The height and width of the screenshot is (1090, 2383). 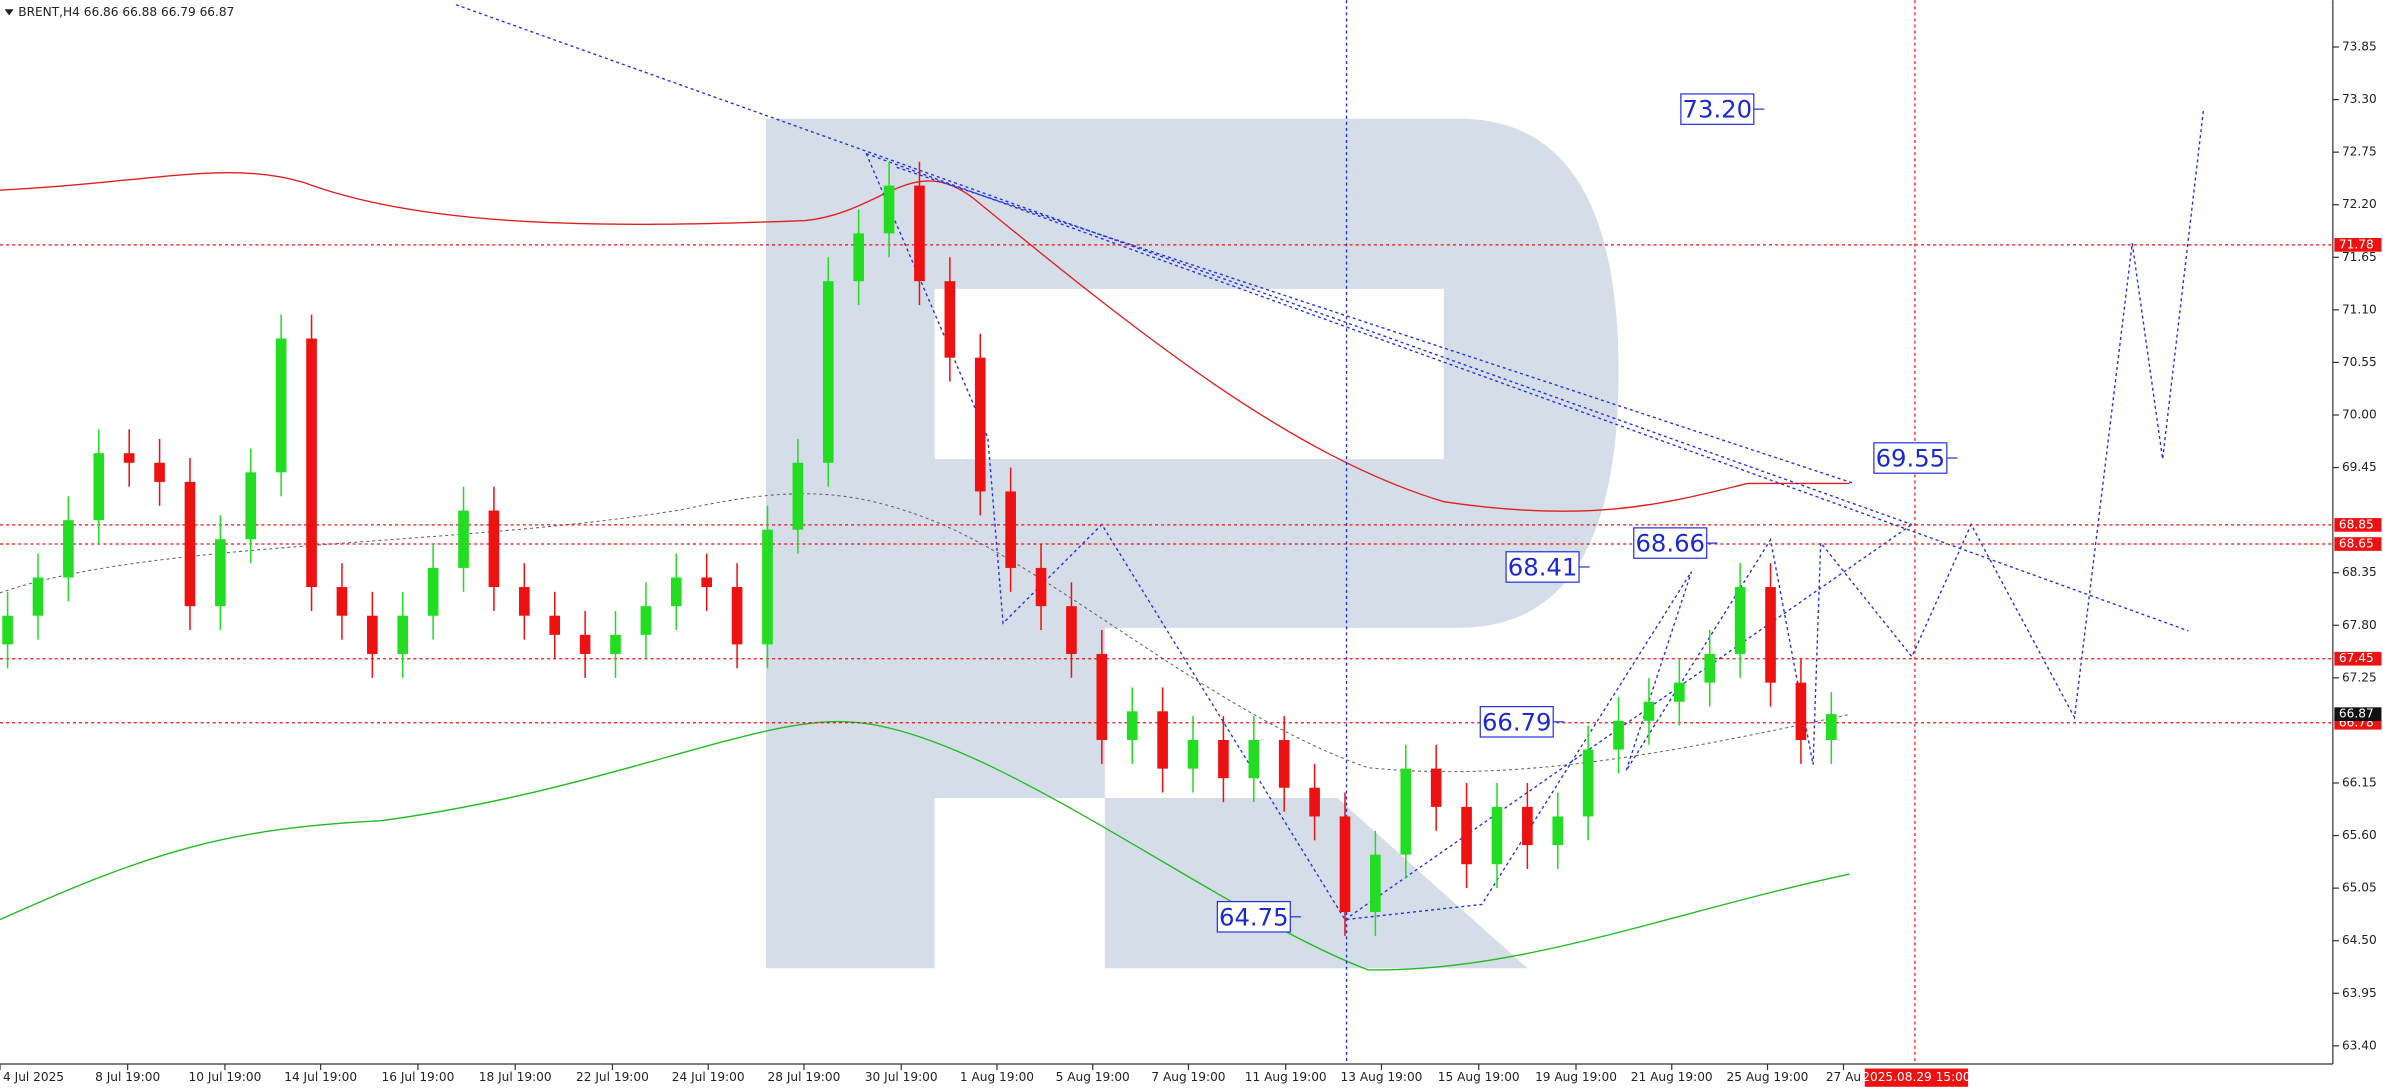 What do you see at coordinates (2359, 940) in the screenshot?
I see `y-tick-label: 64.50` at bounding box center [2359, 940].